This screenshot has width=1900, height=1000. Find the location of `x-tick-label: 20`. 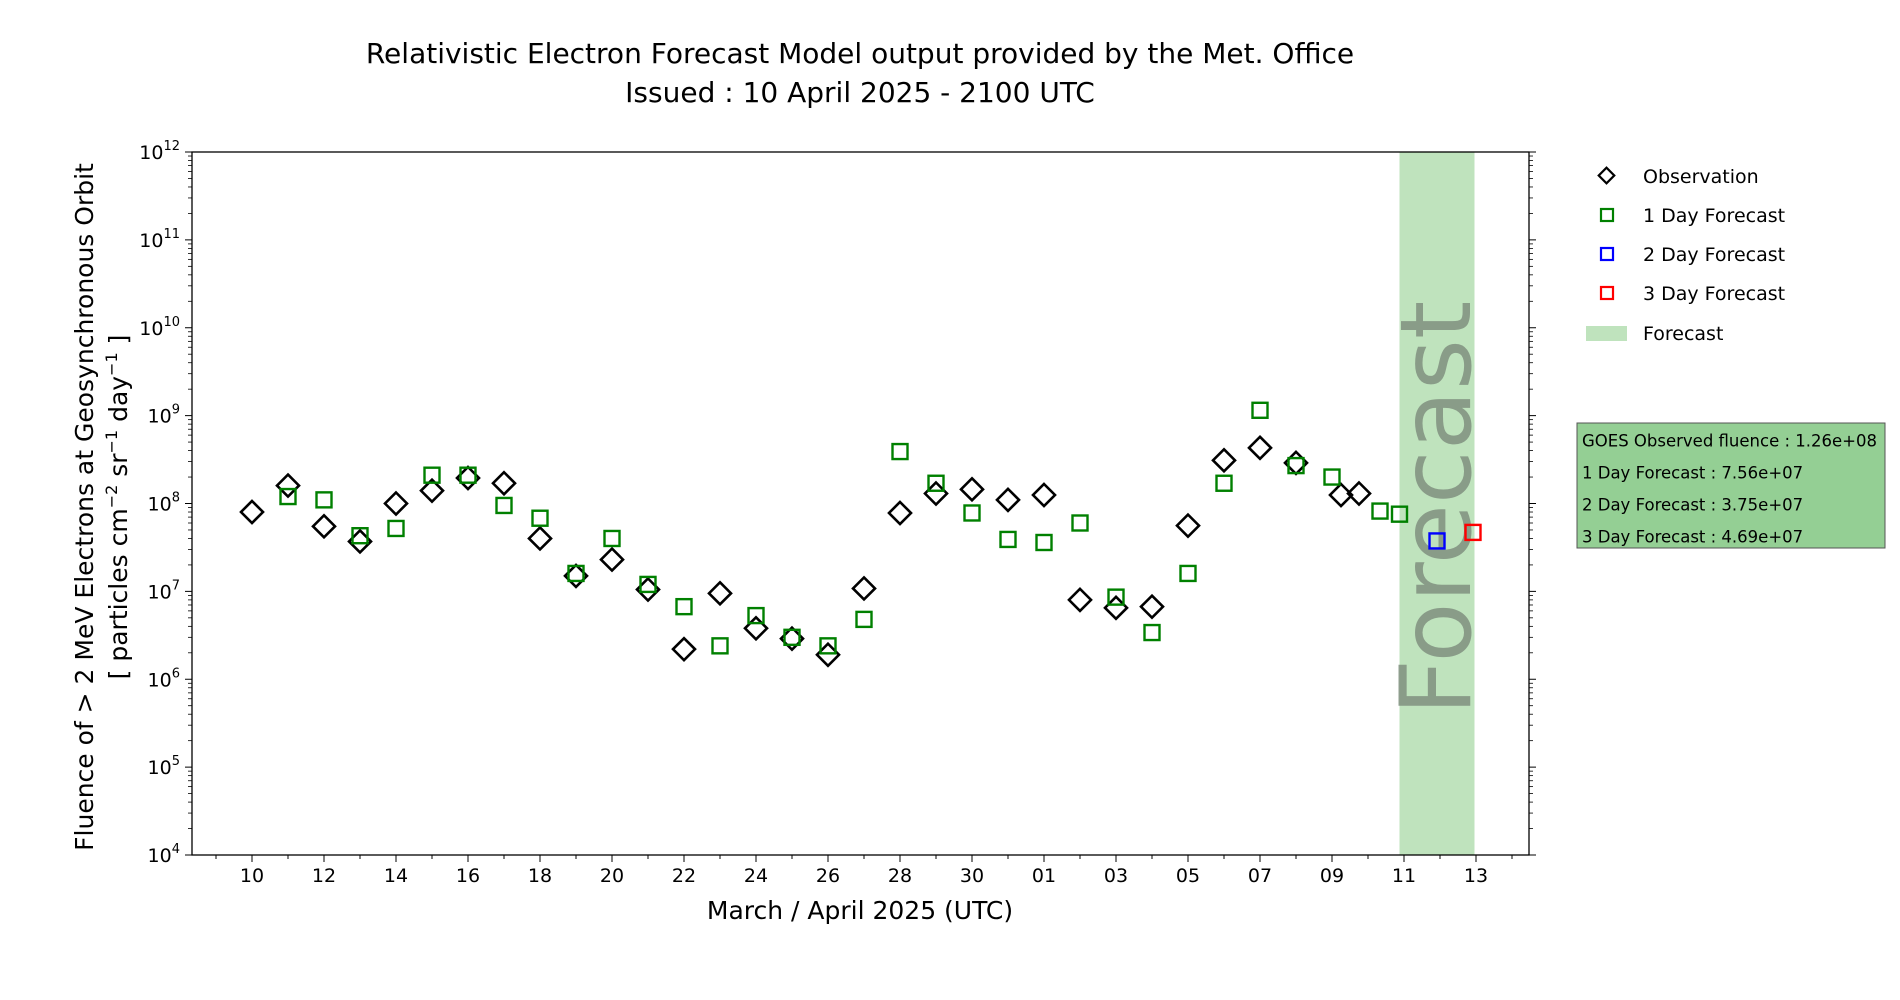

x-tick-label: 20 is located at coordinates (612, 876).